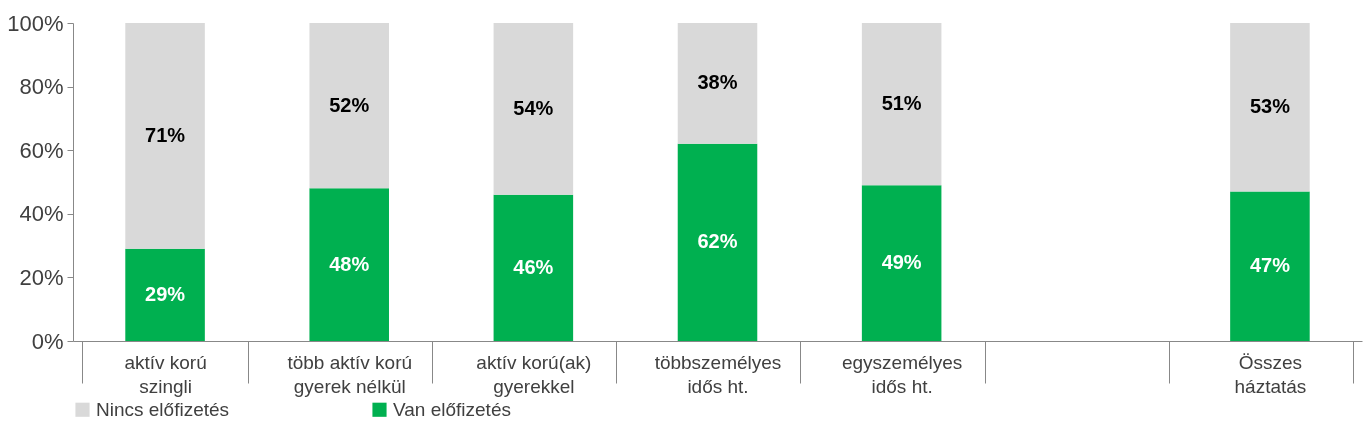 This screenshot has width=1366, height=424. I want to click on y-tick-label: 0%, so click(47, 341).